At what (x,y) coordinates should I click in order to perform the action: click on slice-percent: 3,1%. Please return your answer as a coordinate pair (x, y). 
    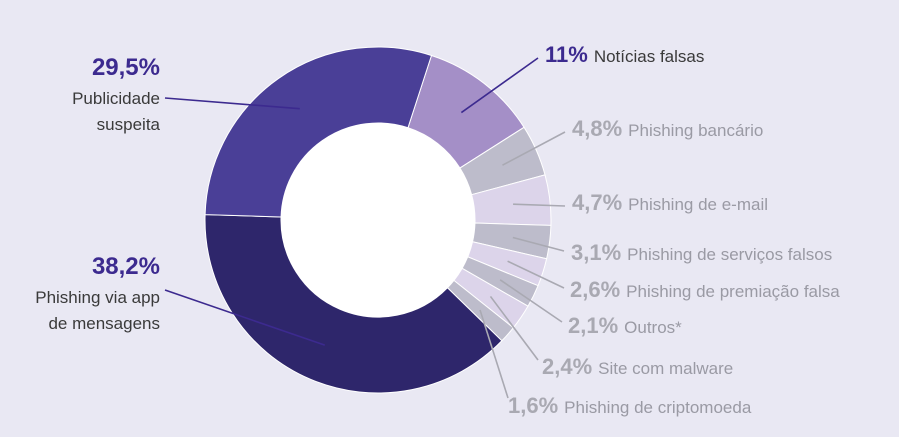
    Looking at the image, I should click on (596, 252).